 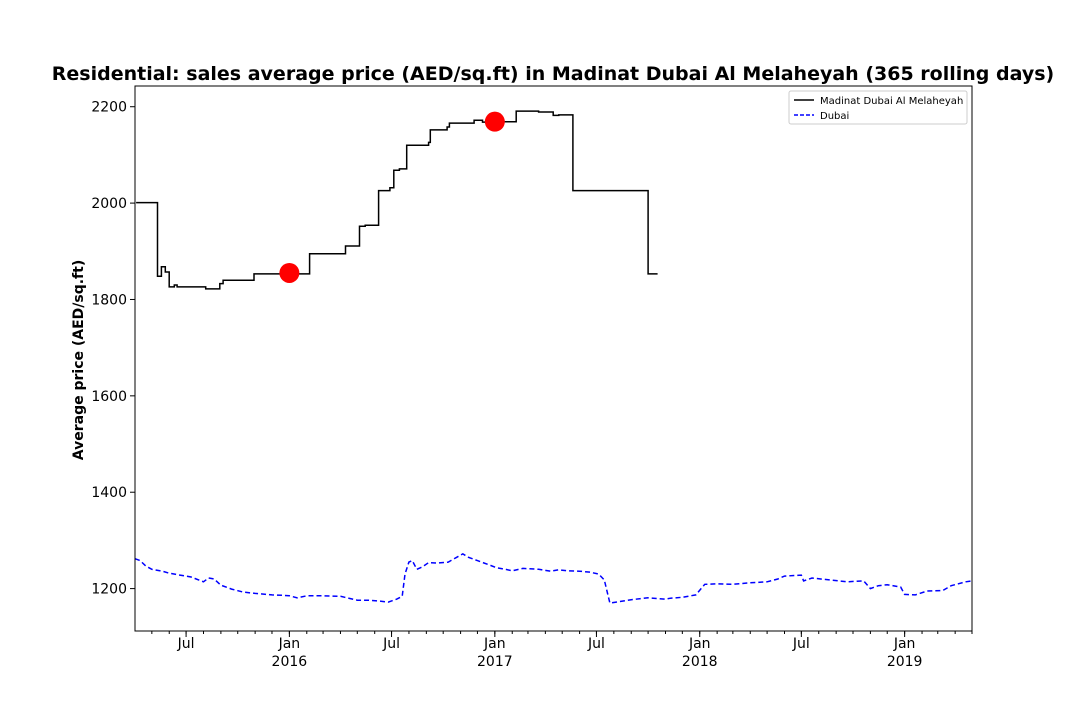 I want to click on y-tick-label: 1400, so click(x=109, y=493).